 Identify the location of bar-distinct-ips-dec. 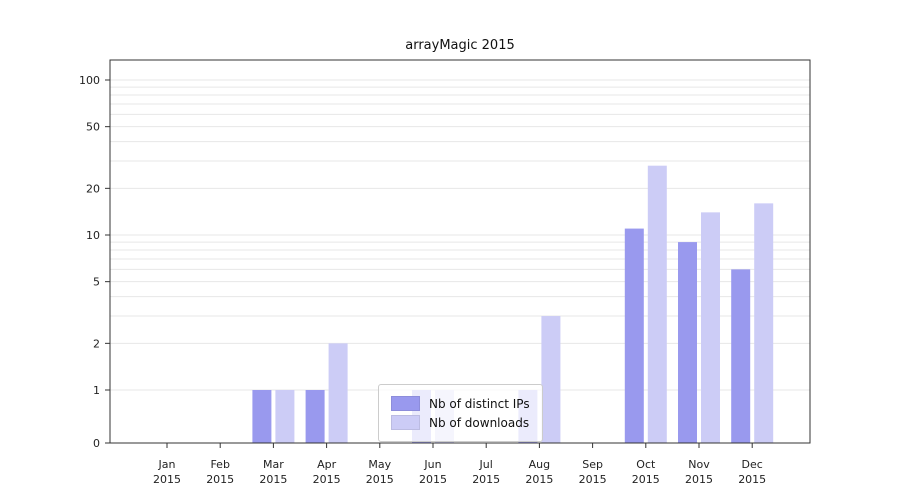
(741, 356).